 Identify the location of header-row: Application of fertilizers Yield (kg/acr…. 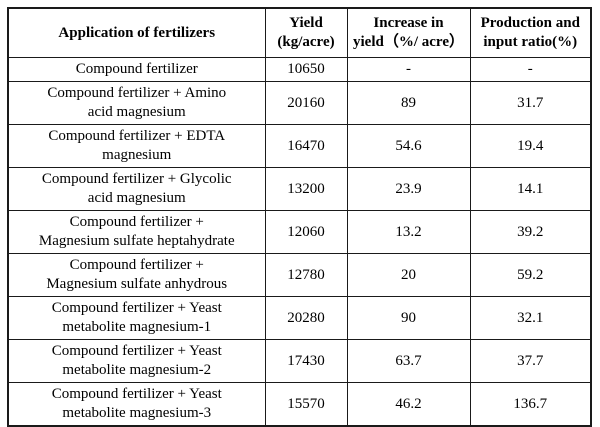
(299, 32).